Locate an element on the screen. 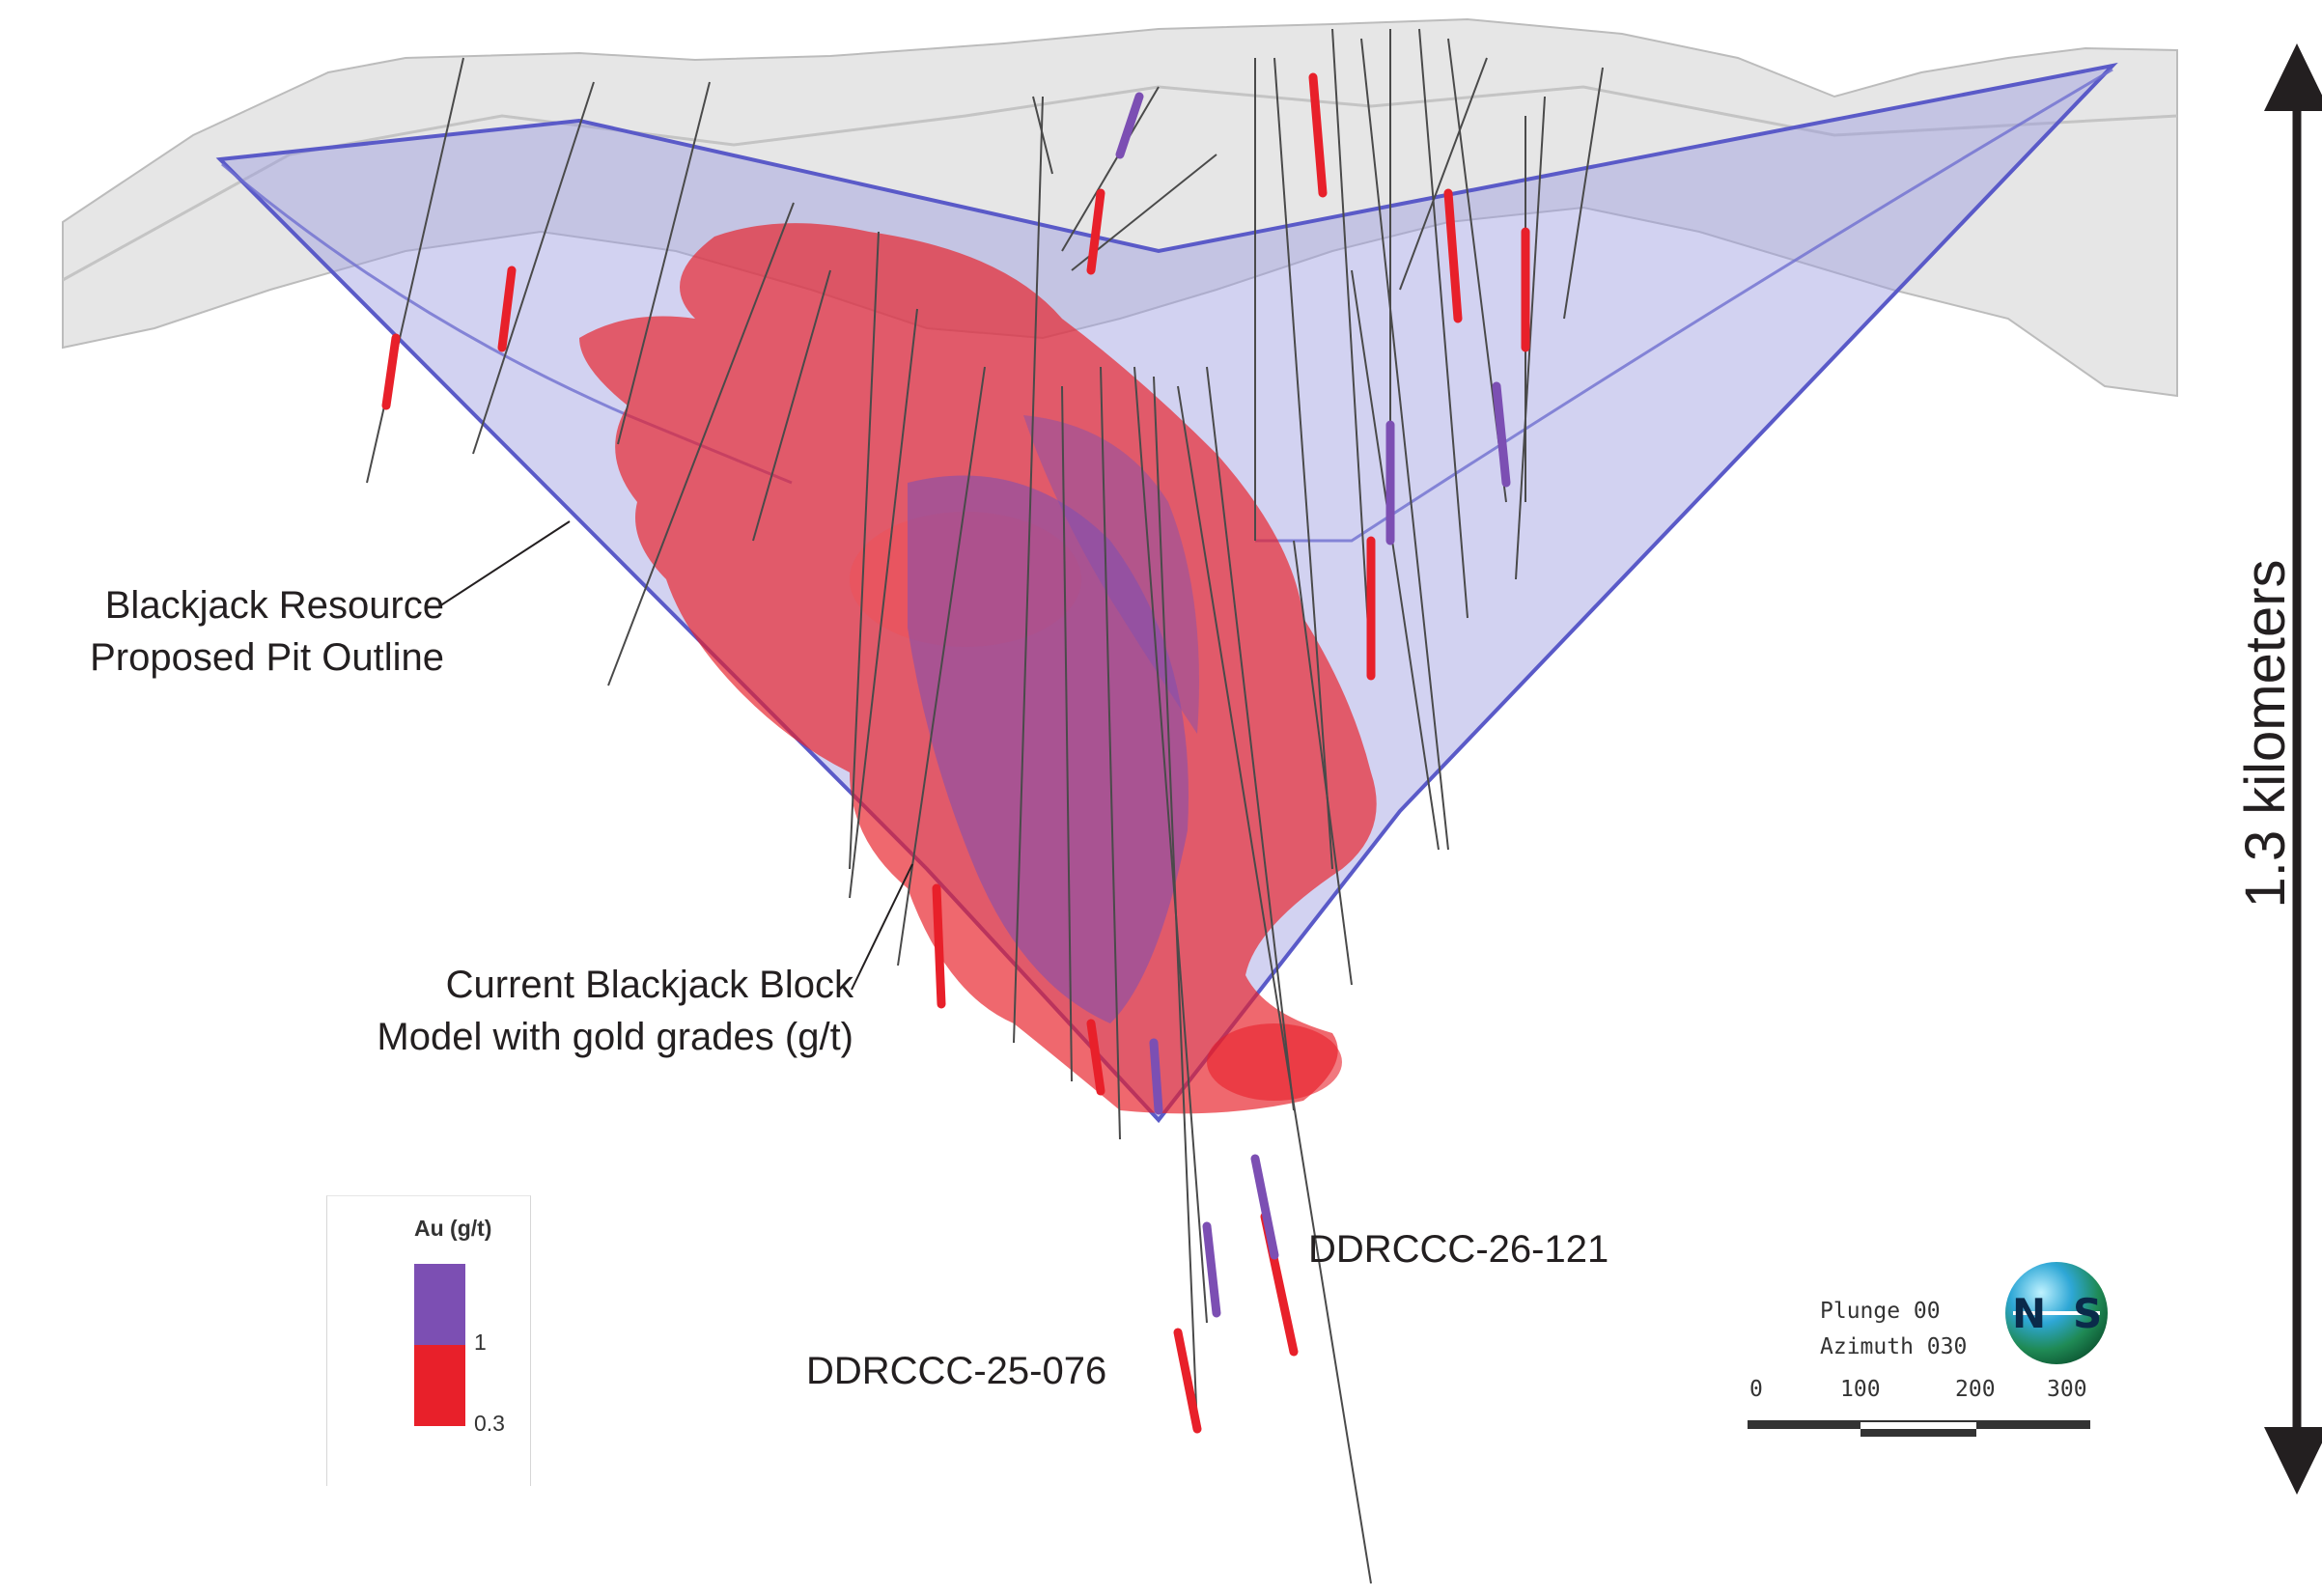 The image size is (2322, 1596). pit-outline-callout-line1: Blackjack Resource is located at coordinates (232, 605).